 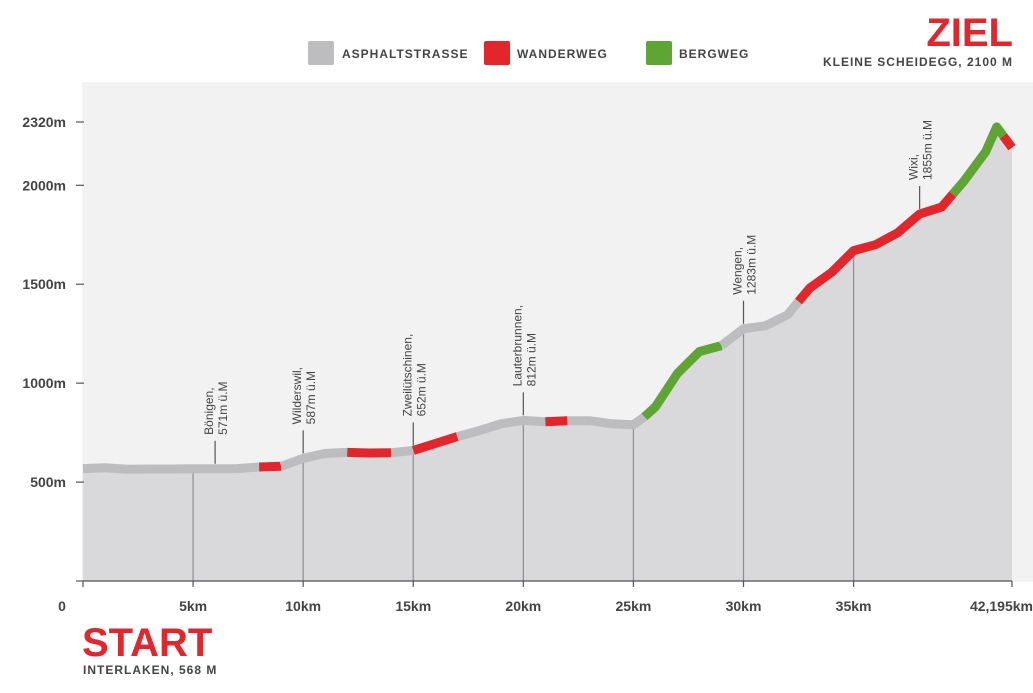 I want to click on waypoint-label: Zweilütschinen, 652m ü.M, so click(x=414, y=375).